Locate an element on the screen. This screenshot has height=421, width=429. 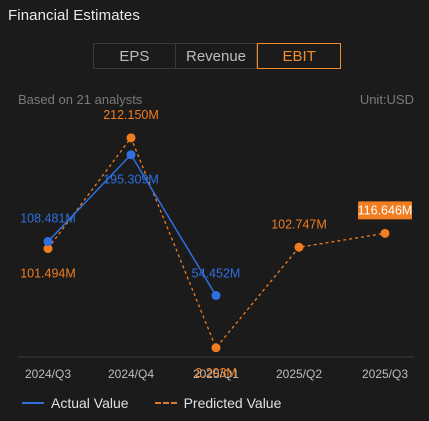
actual-data-label: 108.481M is located at coordinates (48, 219).